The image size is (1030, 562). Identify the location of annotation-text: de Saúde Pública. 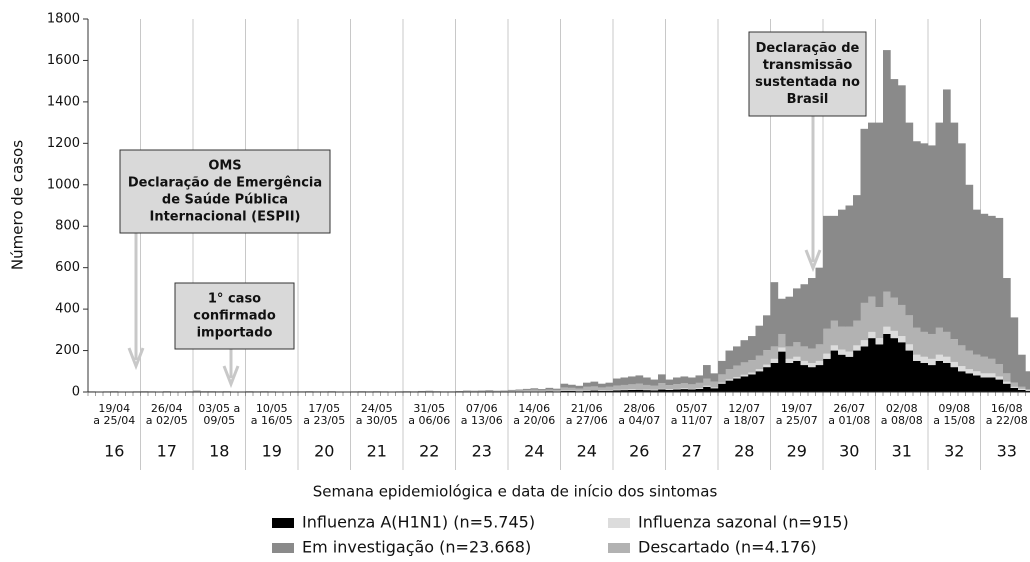
(225, 200).